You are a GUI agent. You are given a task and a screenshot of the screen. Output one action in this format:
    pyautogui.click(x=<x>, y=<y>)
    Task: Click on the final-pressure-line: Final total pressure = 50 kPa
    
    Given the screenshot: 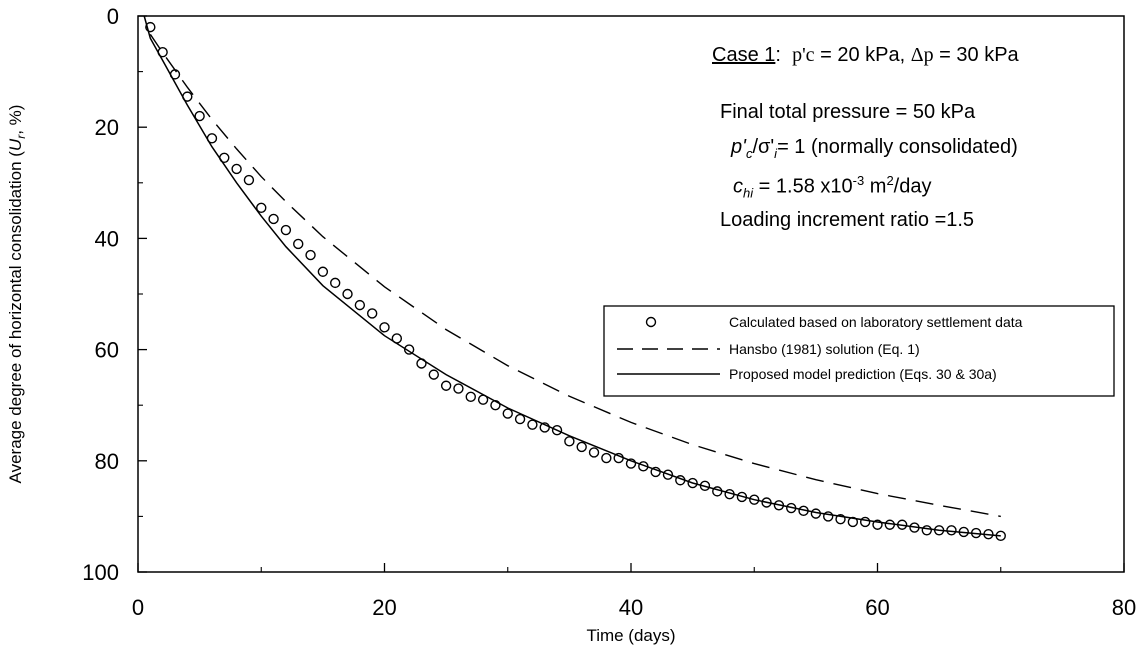 What is the action you would take?
    pyautogui.click(x=847, y=112)
    